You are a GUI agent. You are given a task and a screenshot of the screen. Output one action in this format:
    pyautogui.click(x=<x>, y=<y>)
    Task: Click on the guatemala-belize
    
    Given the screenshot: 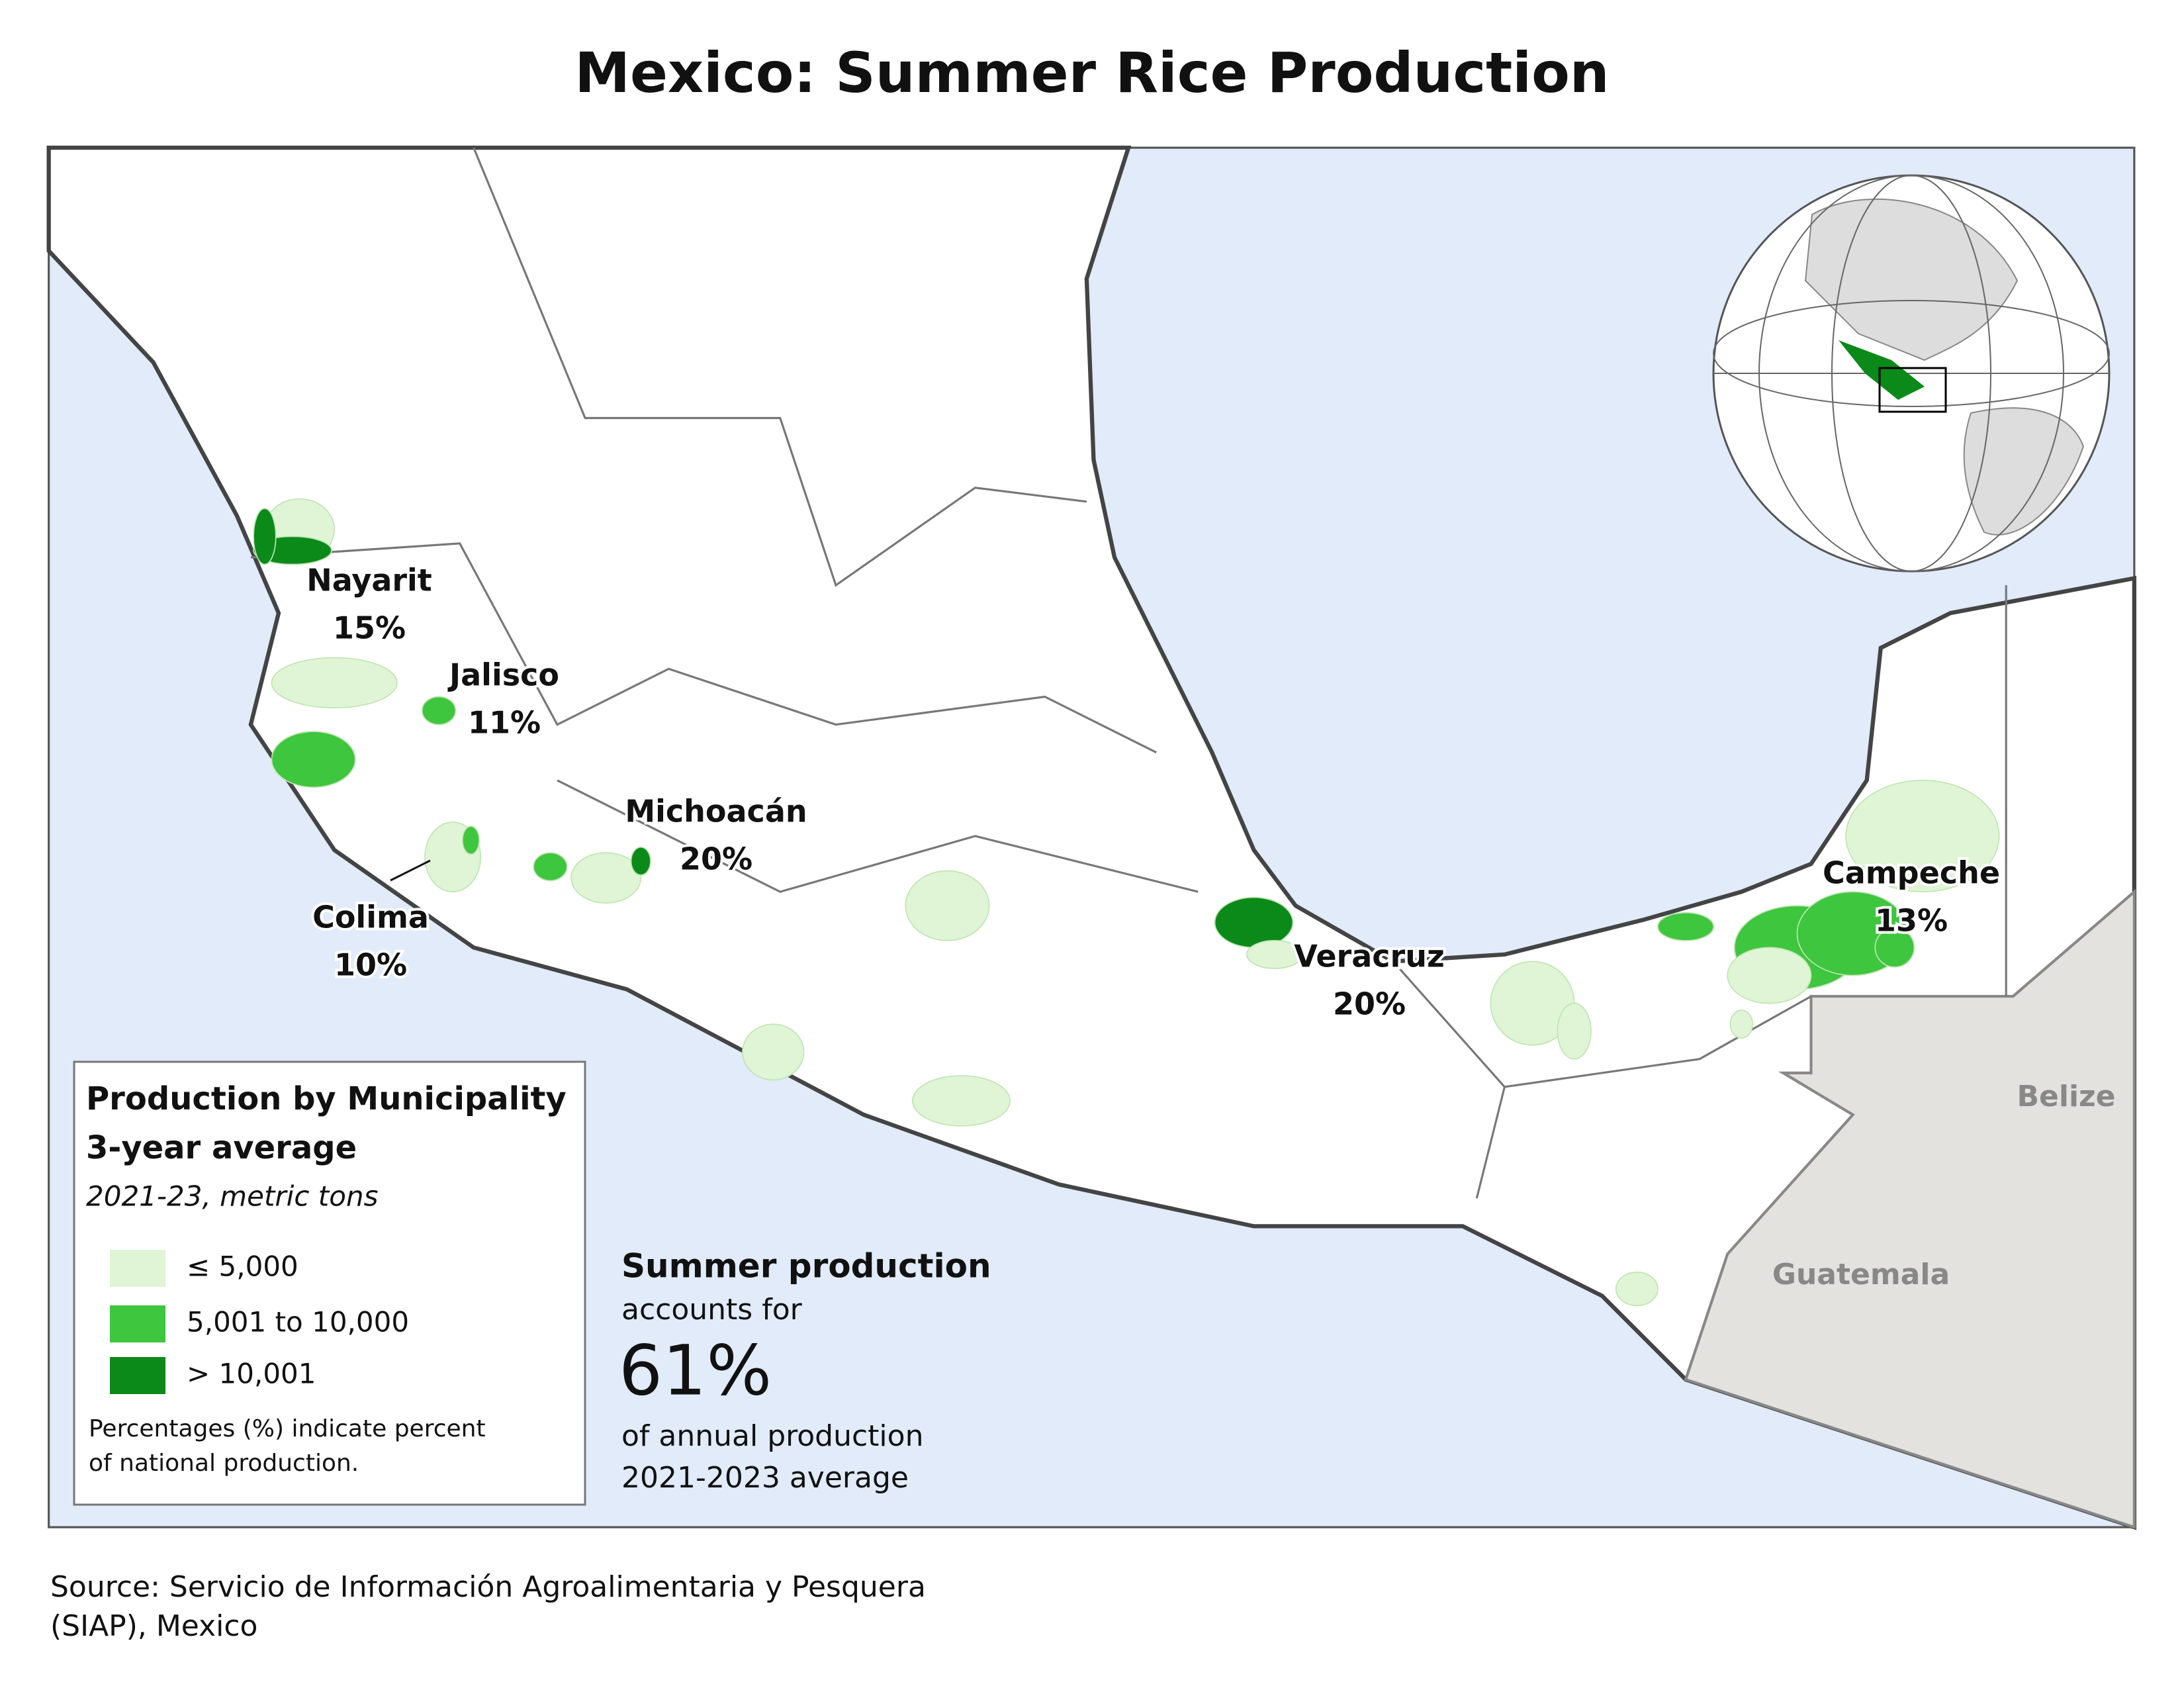 What is the action you would take?
    pyautogui.click(x=1910, y=1208)
    